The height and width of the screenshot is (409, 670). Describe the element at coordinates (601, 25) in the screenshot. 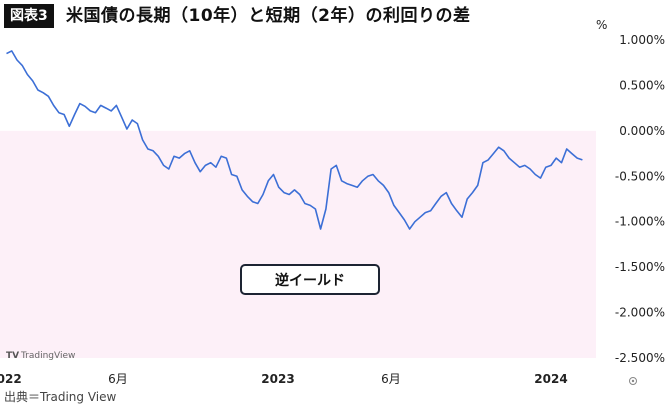

I see `y-axis-unit: %` at that location.